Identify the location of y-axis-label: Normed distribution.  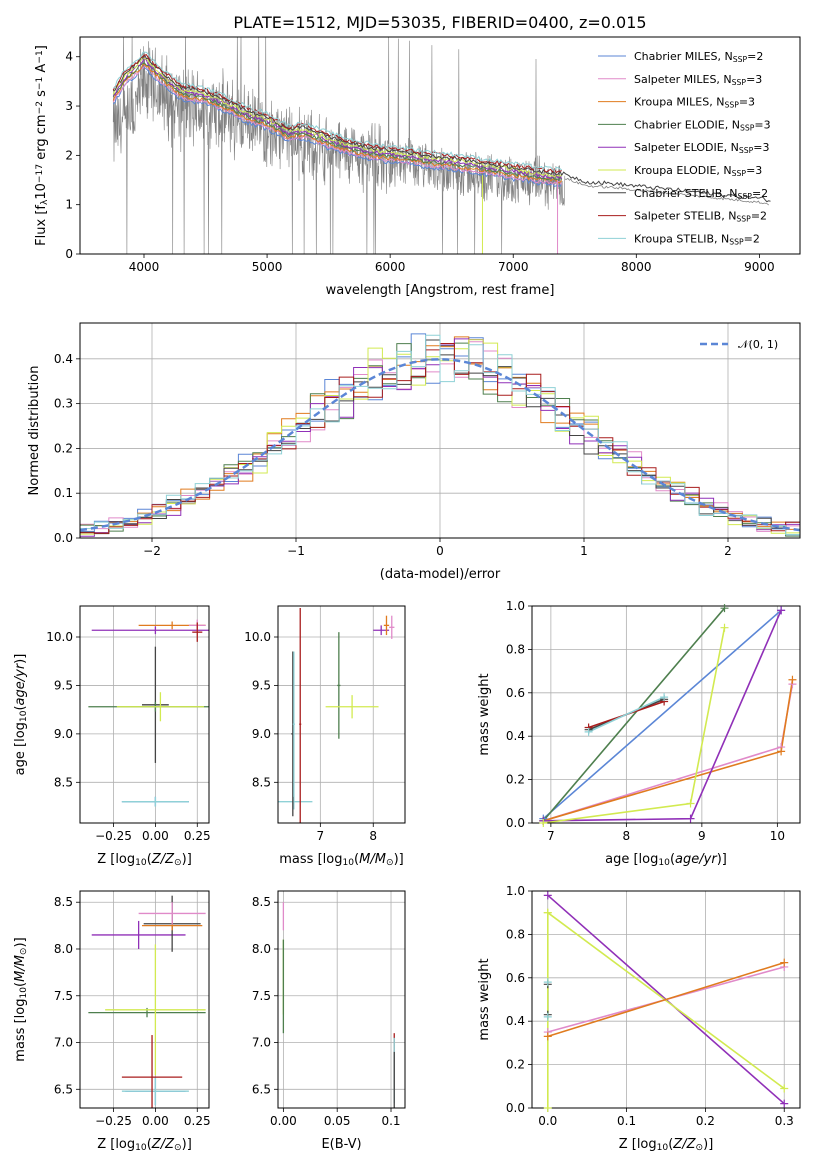
(34, 431).